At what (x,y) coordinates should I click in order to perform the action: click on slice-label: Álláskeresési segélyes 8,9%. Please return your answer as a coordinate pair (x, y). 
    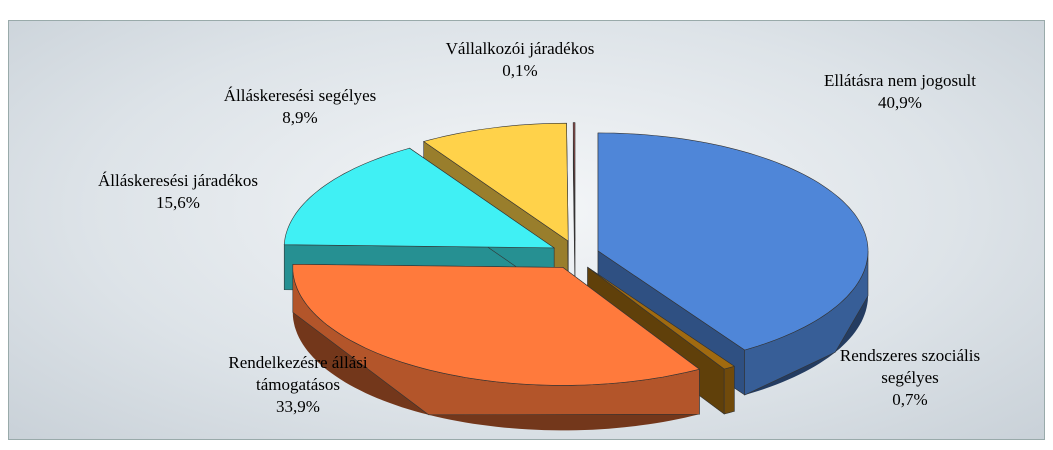
    Looking at the image, I should click on (300, 107).